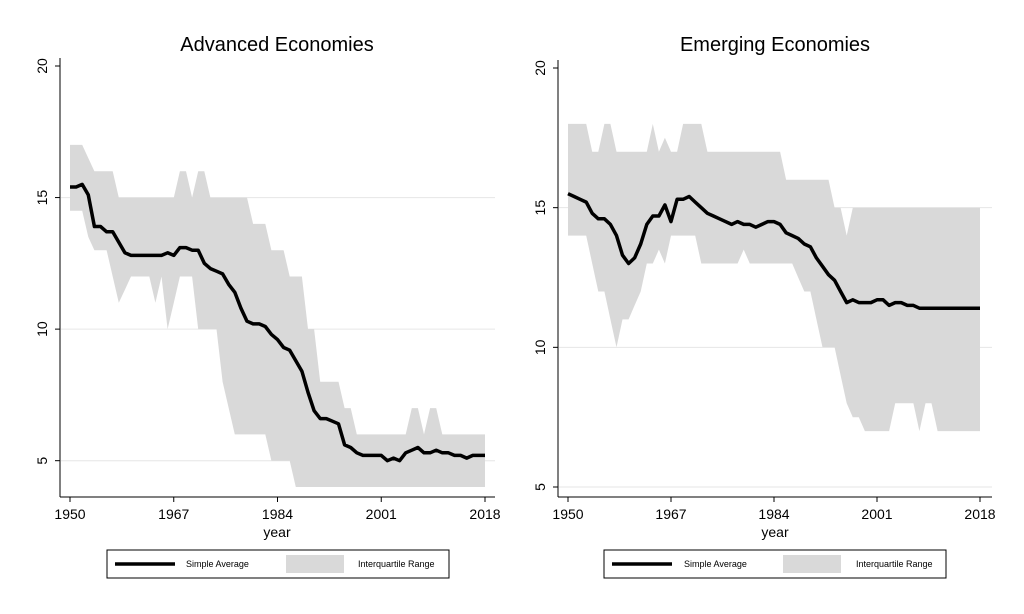 The image size is (1024, 614). I want to click on x-axis-label-advanced: year, so click(277, 532).